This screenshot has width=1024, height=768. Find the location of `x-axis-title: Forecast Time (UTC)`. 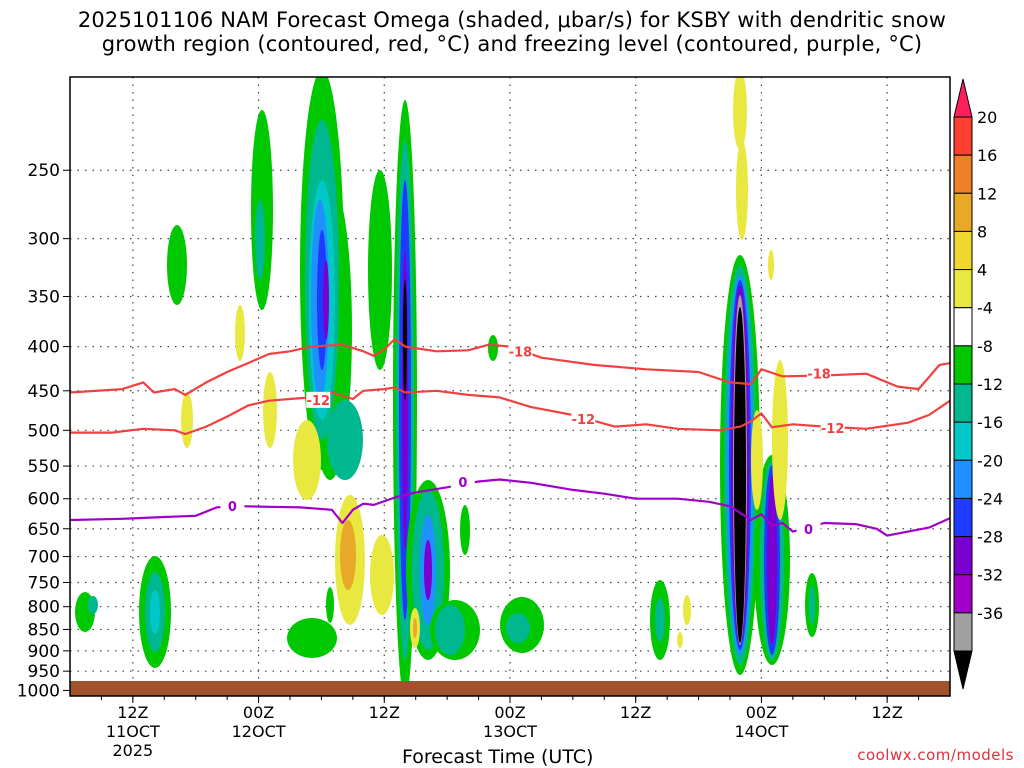

x-axis-title: Forecast Time (UTC) is located at coordinates (498, 757).